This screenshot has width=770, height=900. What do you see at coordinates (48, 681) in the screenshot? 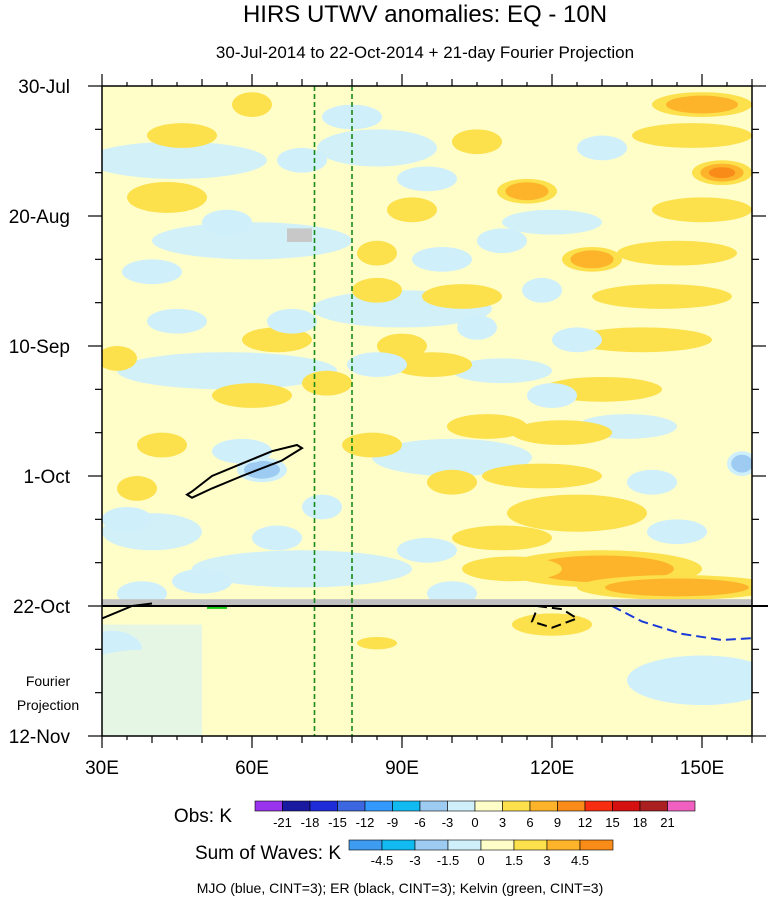
I see `projection-label-line1: Fourier` at bounding box center [48, 681].